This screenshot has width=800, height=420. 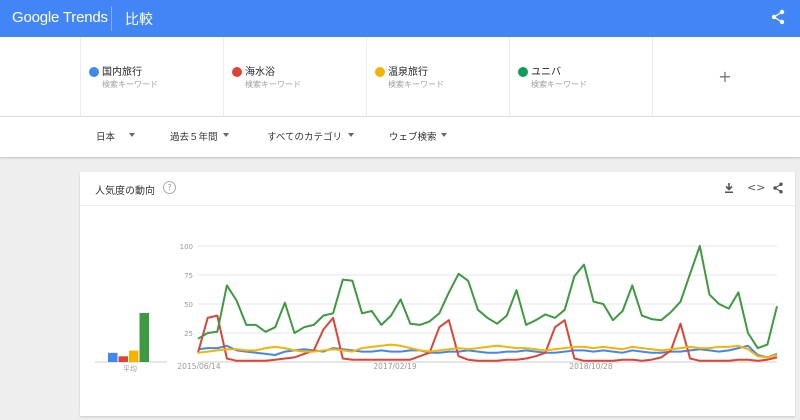 I want to click on card-title: 人気度の動向, so click(x=125, y=191).